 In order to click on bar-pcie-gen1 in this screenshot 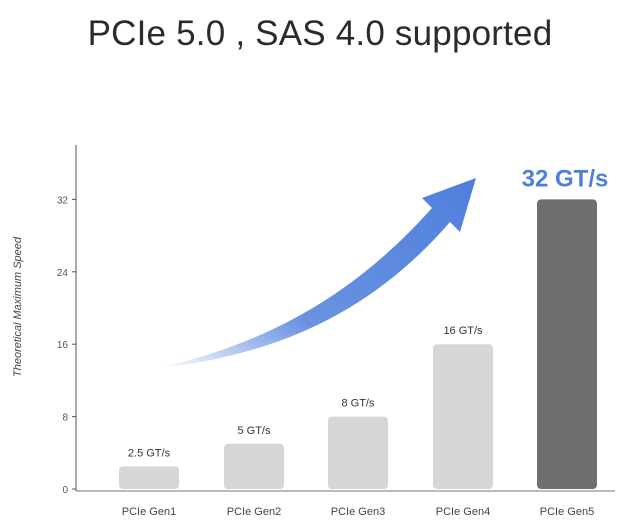, I will do `click(149, 477)`.